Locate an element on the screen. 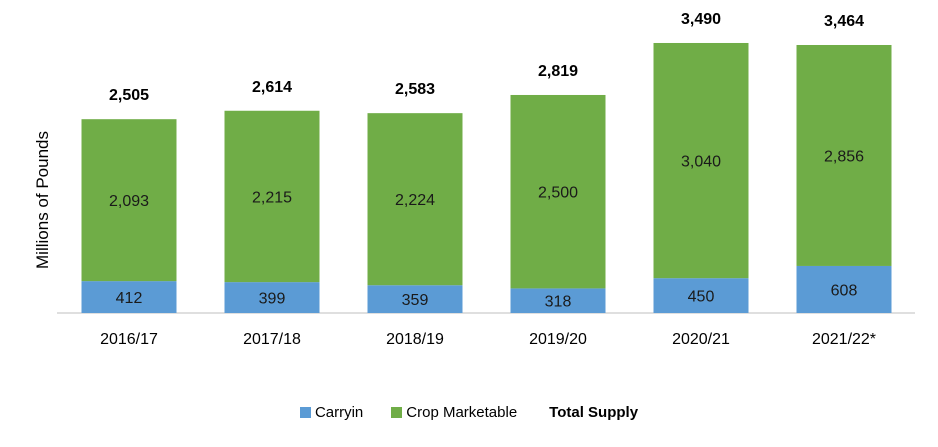 This screenshot has height=447, width=938. legend-label-total-supply: Total Supply is located at coordinates (594, 412).